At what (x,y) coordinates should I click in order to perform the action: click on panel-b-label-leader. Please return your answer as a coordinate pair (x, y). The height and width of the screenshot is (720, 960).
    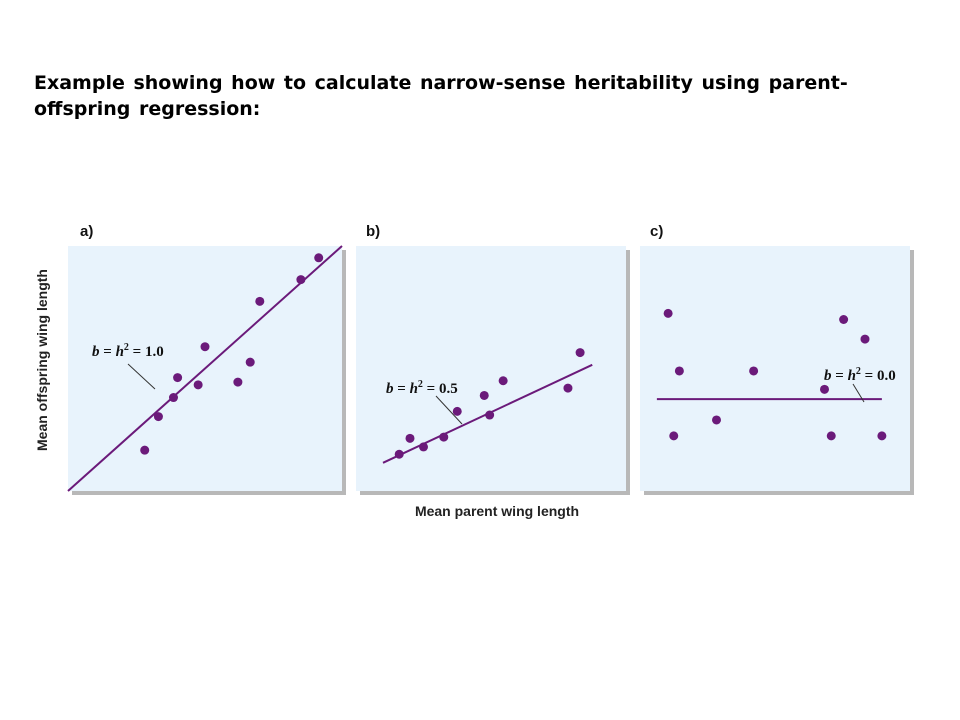
    Looking at the image, I should click on (449, 410).